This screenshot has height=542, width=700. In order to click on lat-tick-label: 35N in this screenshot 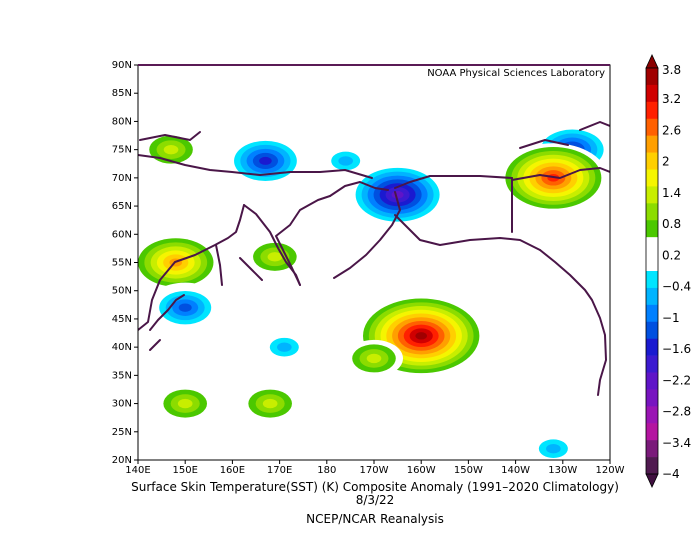, I will do `click(122, 375)`.